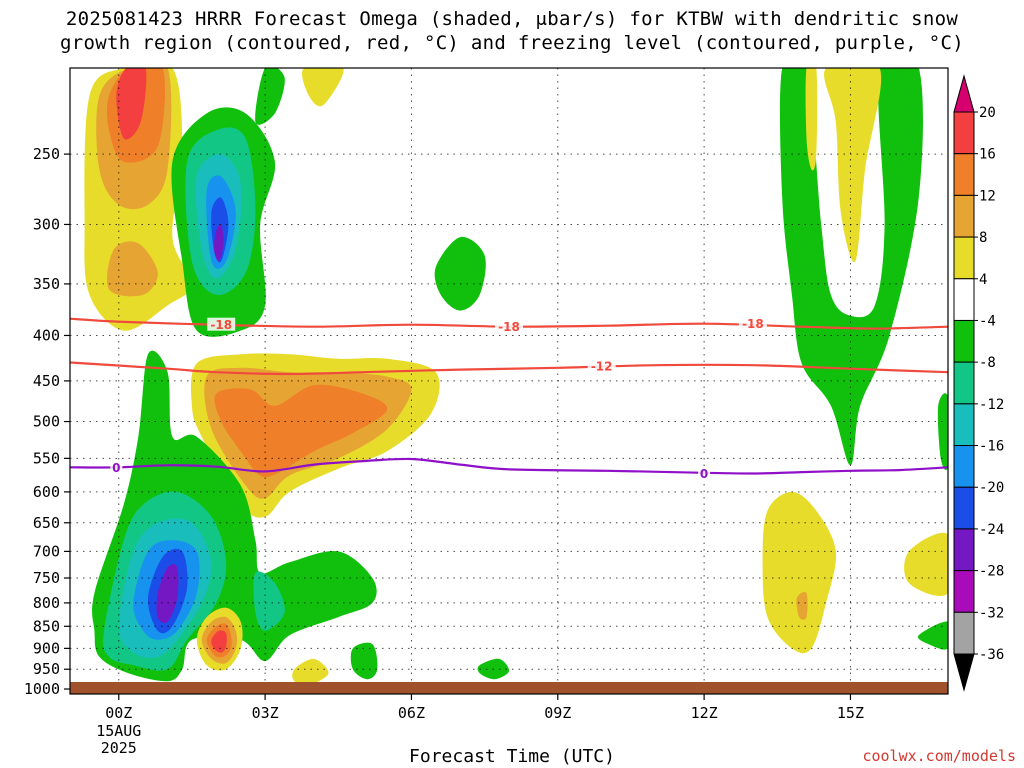 This screenshot has width=1024, height=768. What do you see at coordinates (983, 280) in the screenshot?
I see `colorbar-label-4: 4` at bounding box center [983, 280].